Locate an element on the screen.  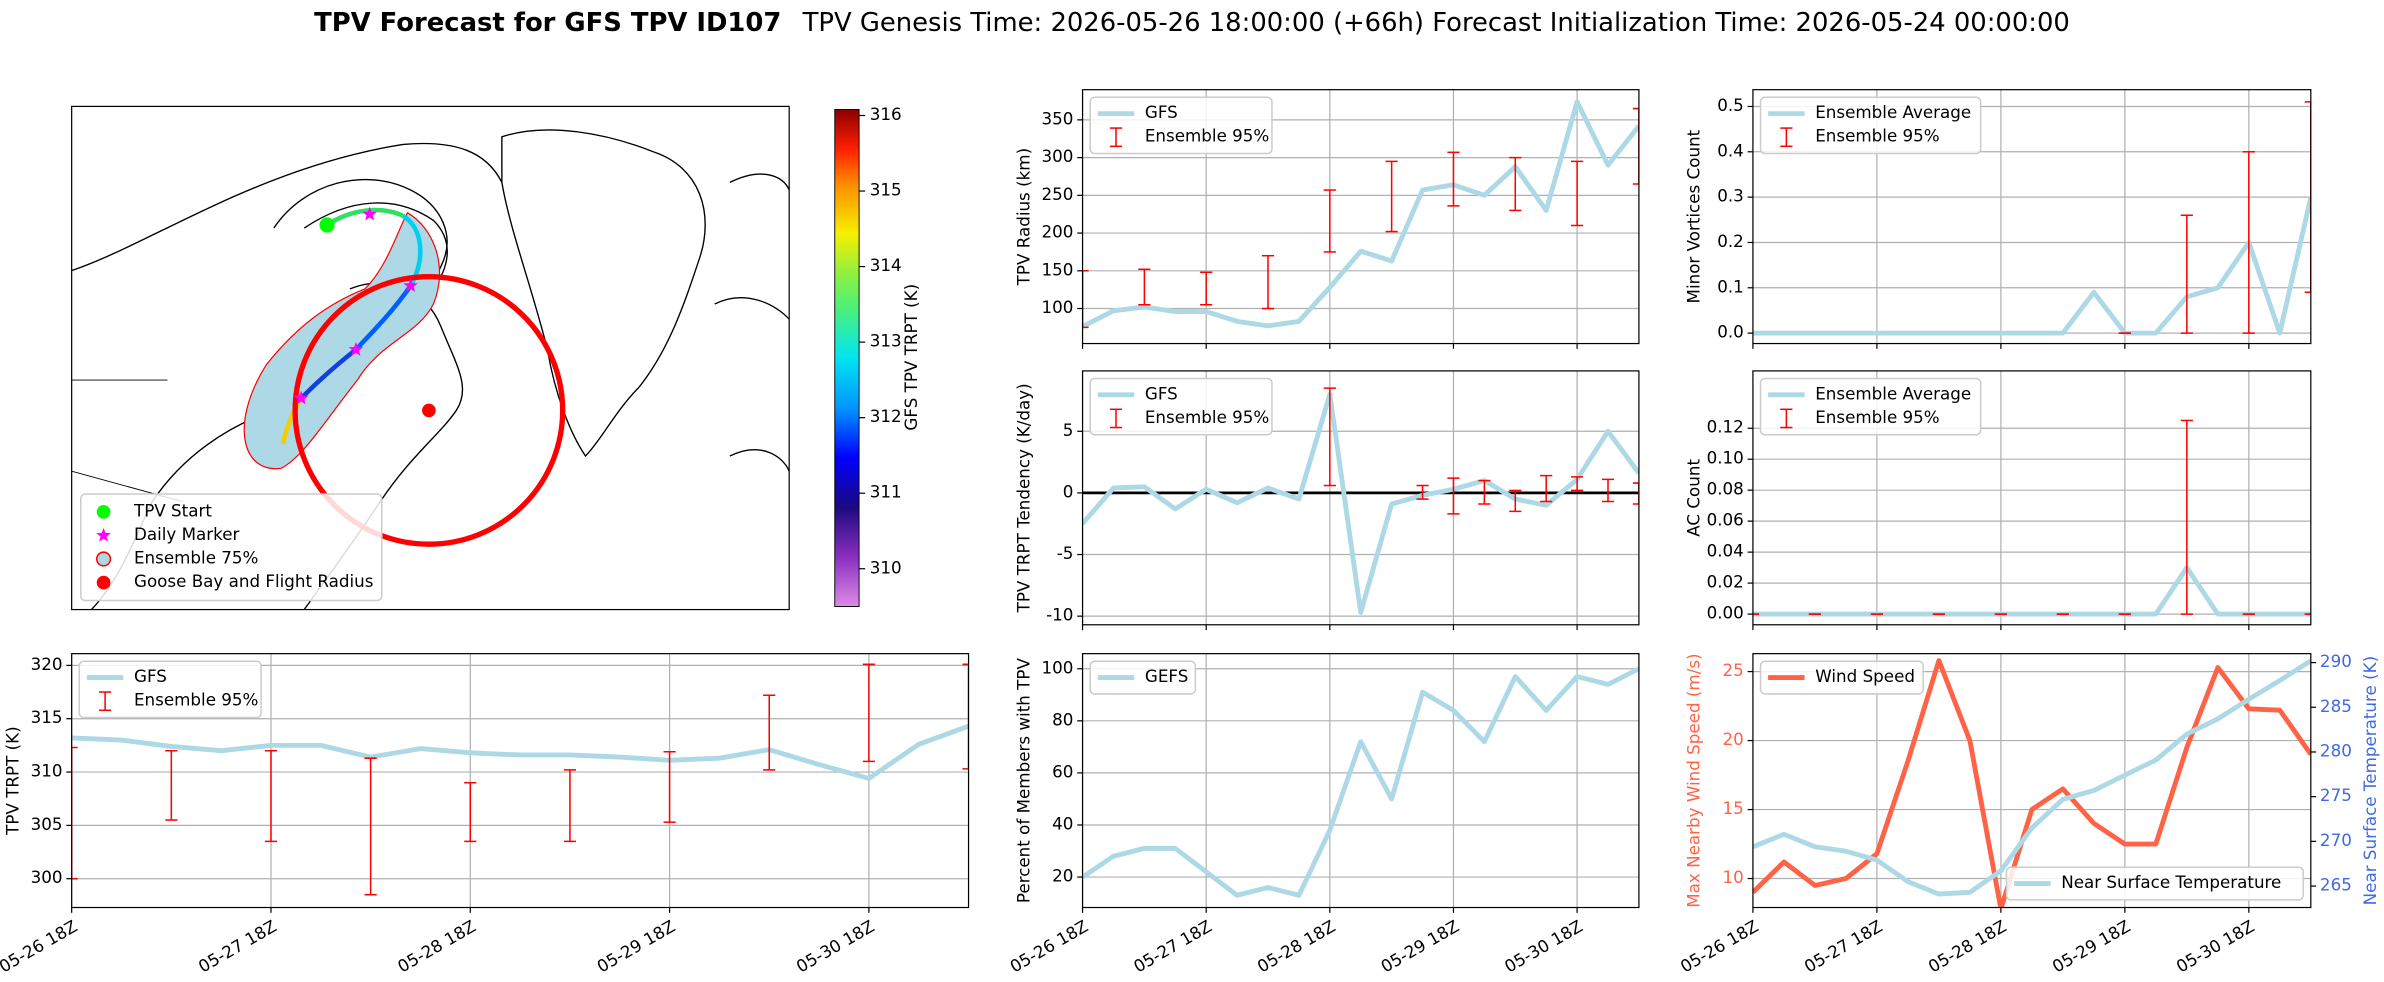
y-tick-label: 0 is located at coordinates (1068, 491).